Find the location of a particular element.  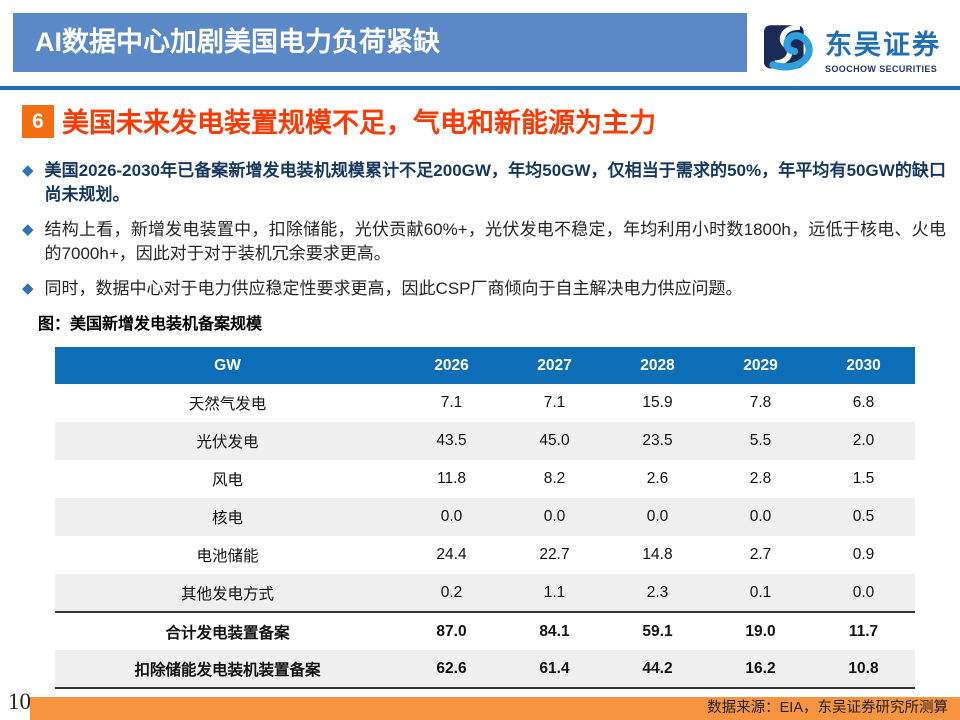

value-cell: 19.0 is located at coordinates (760, 630).